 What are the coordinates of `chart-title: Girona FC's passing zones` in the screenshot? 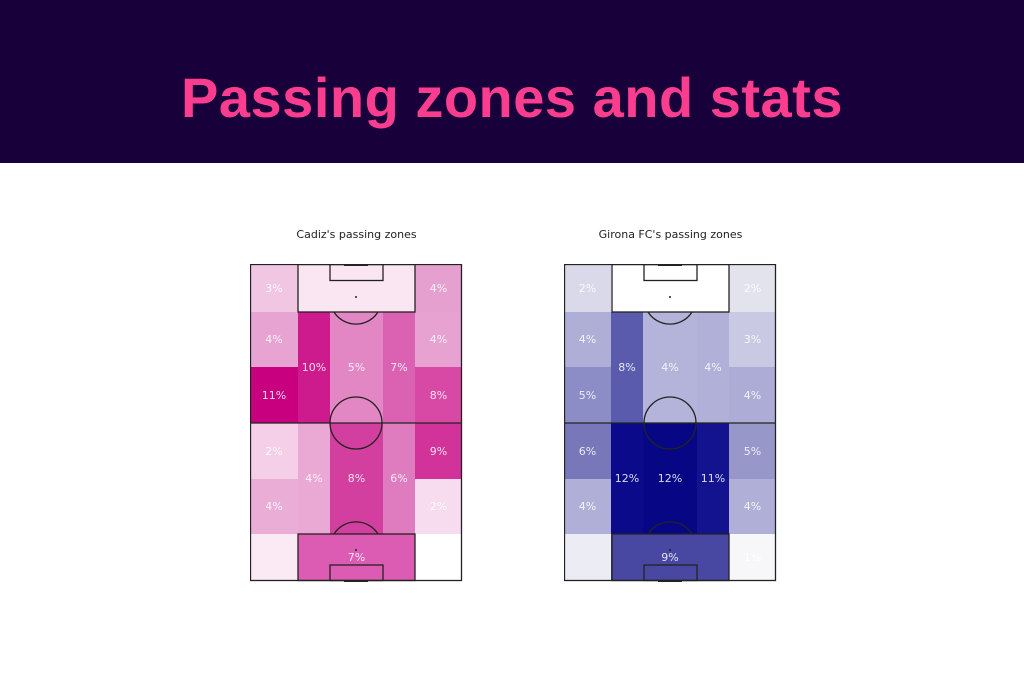 It's located at (670, 234).